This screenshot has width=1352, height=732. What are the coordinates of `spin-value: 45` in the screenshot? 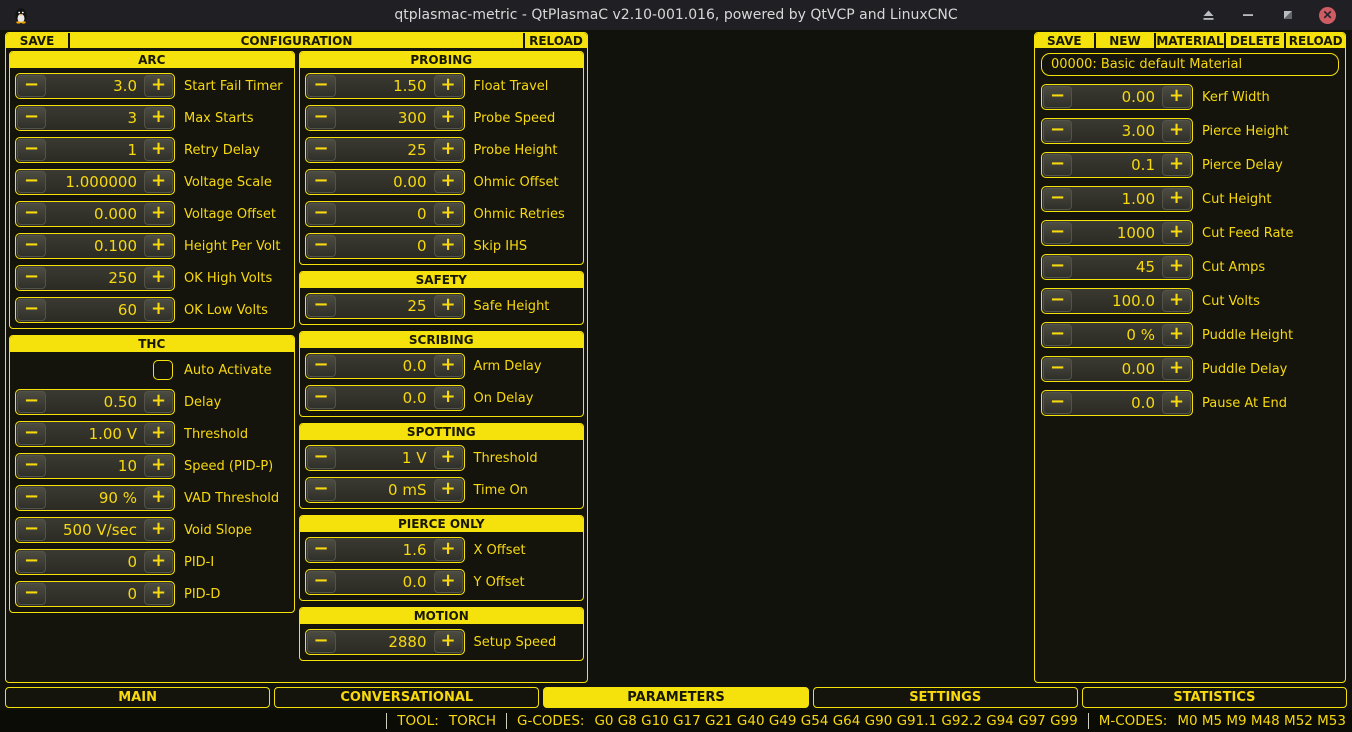 It's located at (1145, 267).